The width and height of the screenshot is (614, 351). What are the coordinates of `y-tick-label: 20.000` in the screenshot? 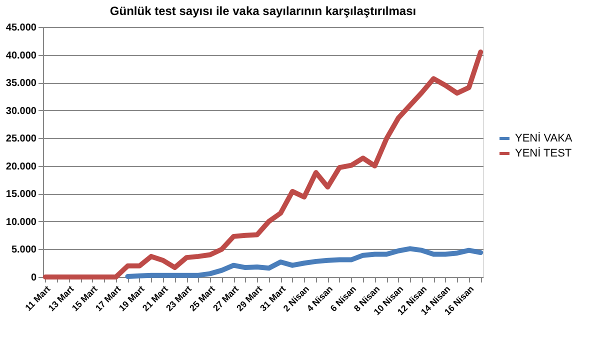 It's located at (21, 166).